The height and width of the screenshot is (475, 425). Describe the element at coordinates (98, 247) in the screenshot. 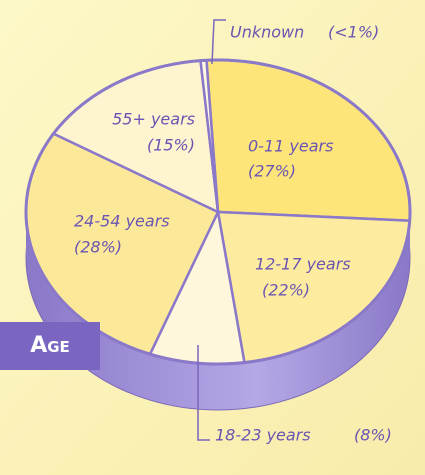

I see `value-label: (28%)` at that location.